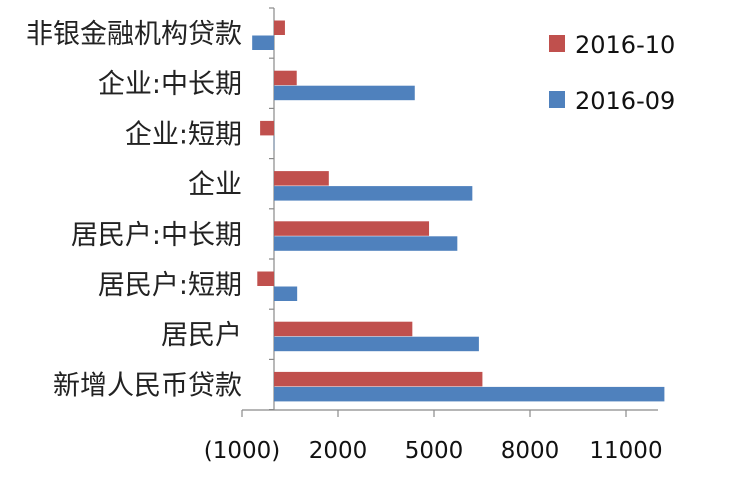 This screenshot has width=750, height=479. Describe the element at coordinates (183, 134) in the screenshot. I see `category-label: 企业:短期` at that location.